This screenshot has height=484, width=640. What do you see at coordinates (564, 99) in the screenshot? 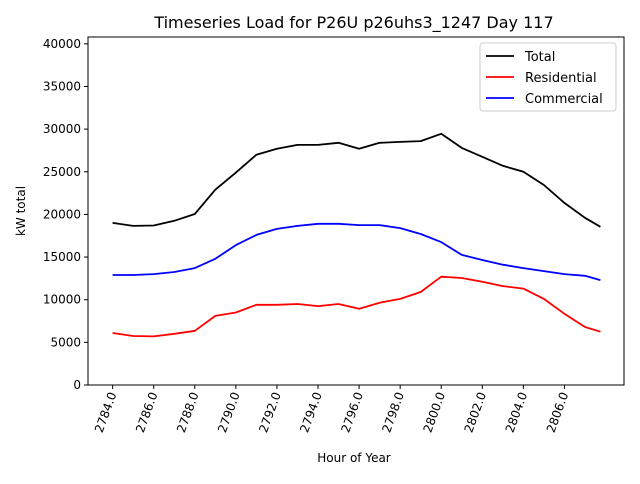
I see `legend-label-commercial: Commercial` at bounding box center [564, 99].